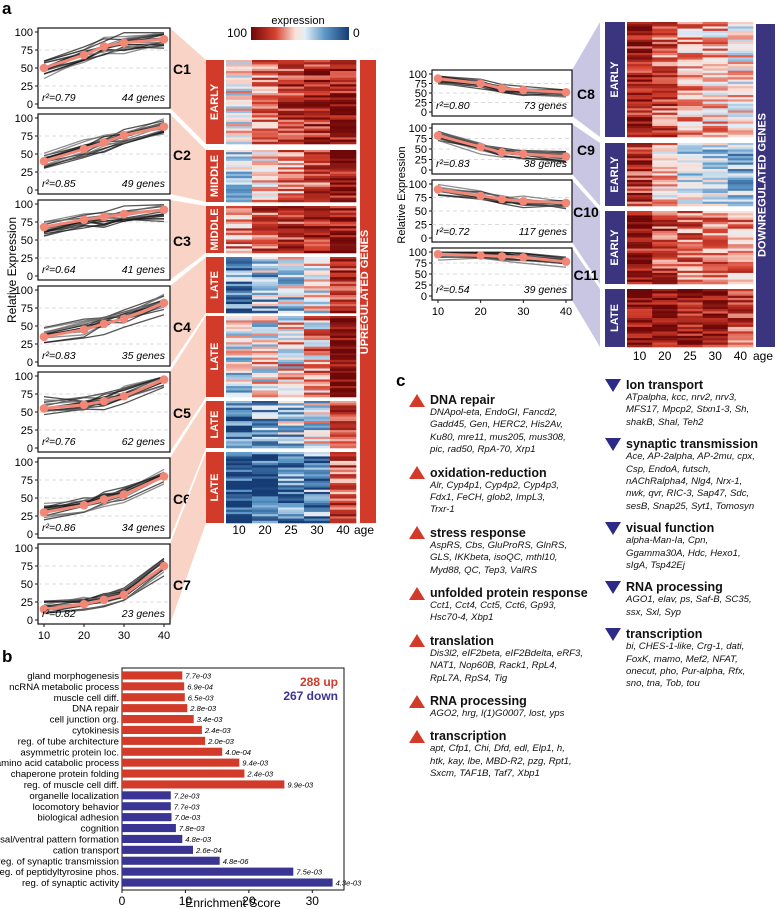  Describe the element at coordinates (27, 223) in the screenshot. I see `y-tick-label: 75` at that location.